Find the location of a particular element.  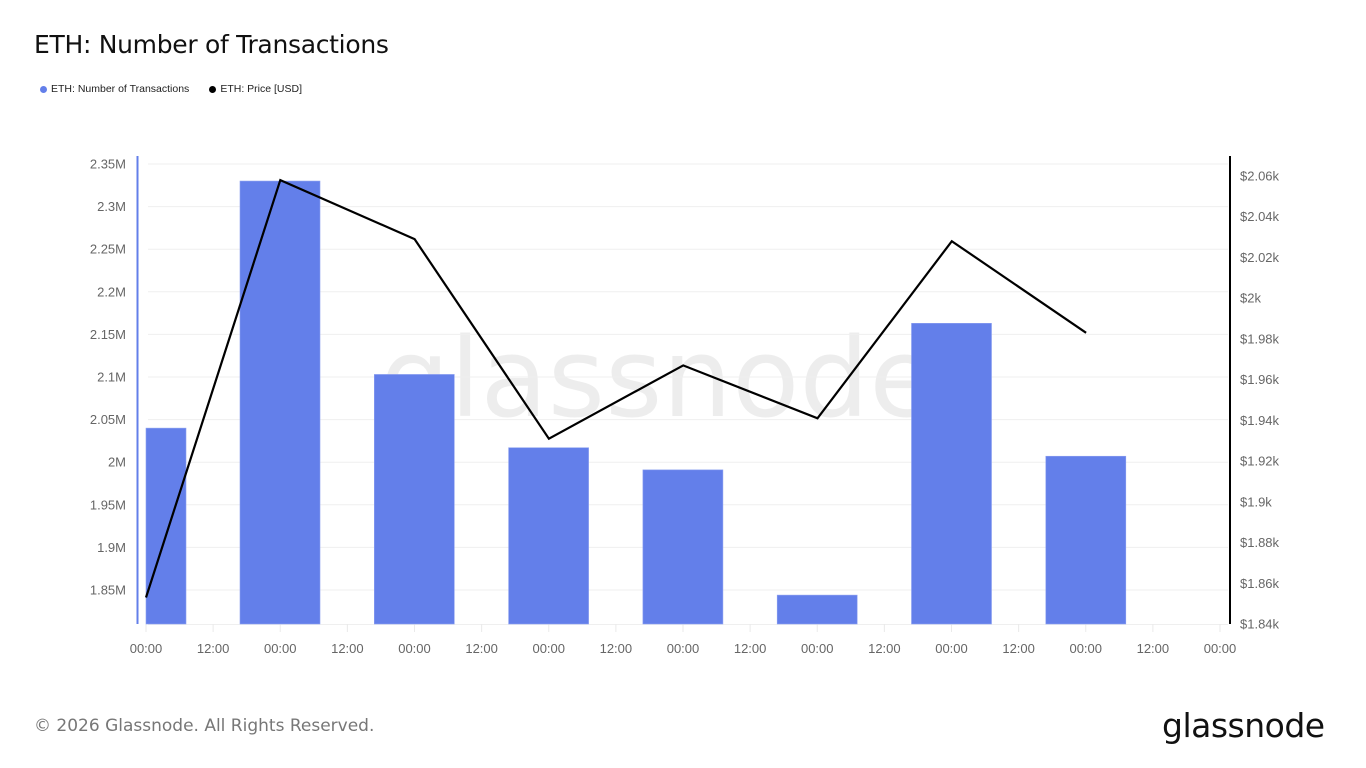

y-right-tick-label: $1.9k is located at coordinates (1256, 501).